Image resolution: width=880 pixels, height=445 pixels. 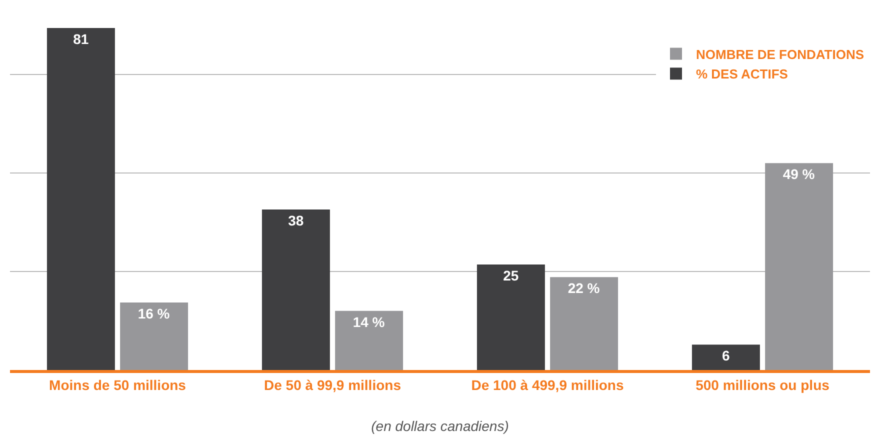 What do you see at coordinates (742, 74) in the screenshot?
I see `legend-label: % DES ACTIFS` at bounding box center [742, 74].